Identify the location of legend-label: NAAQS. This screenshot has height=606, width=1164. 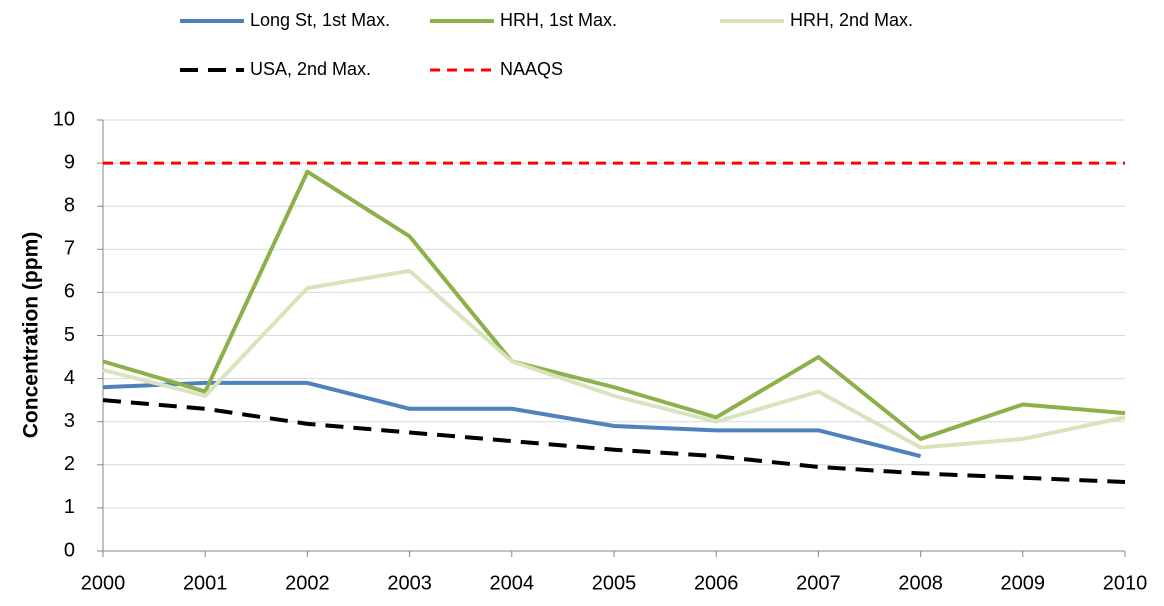
(531, 69).